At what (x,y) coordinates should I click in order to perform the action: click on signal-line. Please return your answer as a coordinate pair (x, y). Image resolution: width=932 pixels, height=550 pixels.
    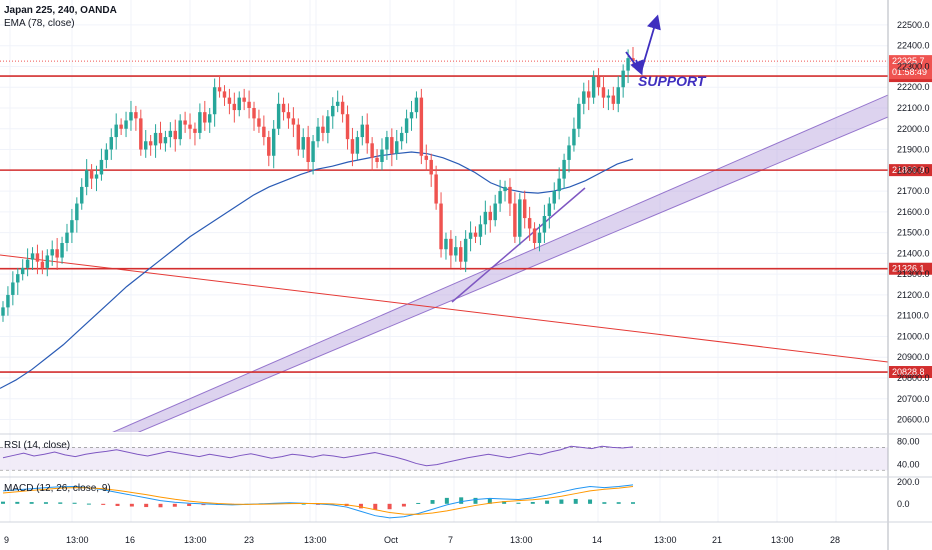
    Looking at the image, I should click on (318, 500).